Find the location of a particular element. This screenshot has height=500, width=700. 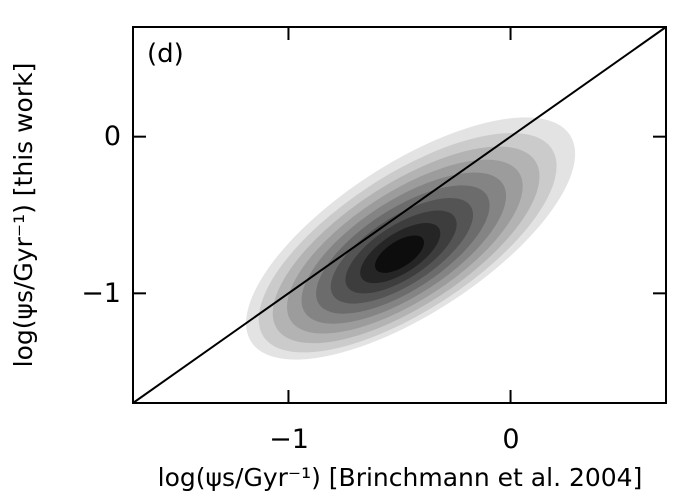

y-tick-label-minus1: −1 is located at coordinates (101, 293).